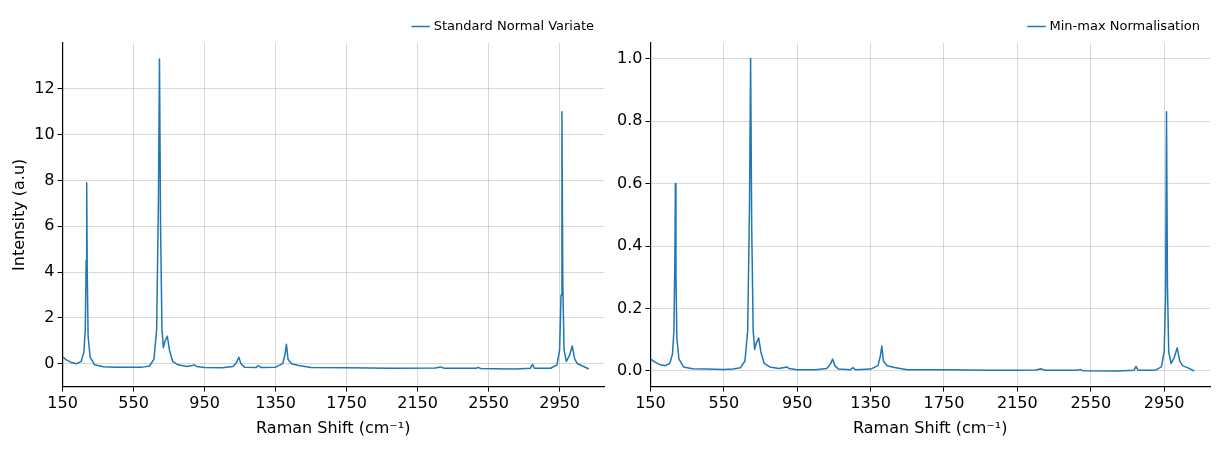 The image size is (1220, 449). What do you see at coordinates (629, 370) in the screenshot?
I see `y-tick-label: 0.0` at bounding box center [629, 370].